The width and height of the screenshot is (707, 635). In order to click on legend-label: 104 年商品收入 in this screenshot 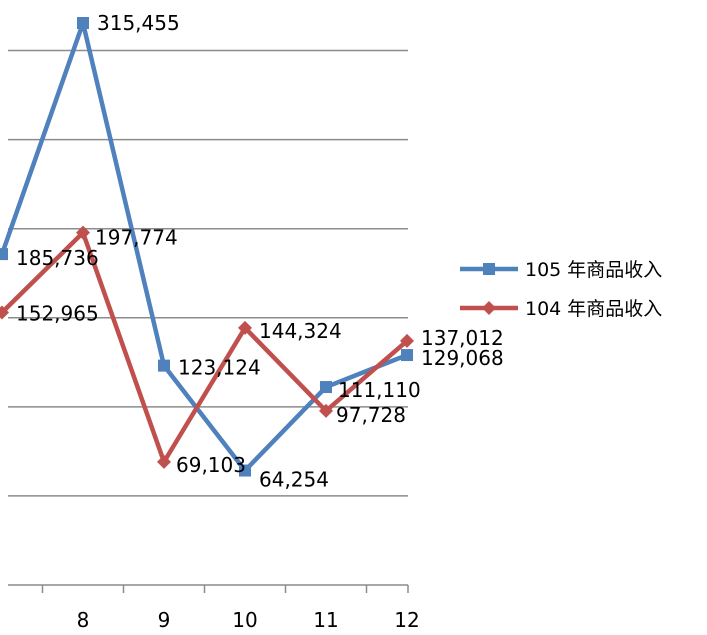, I will do `click(593, 309)`.